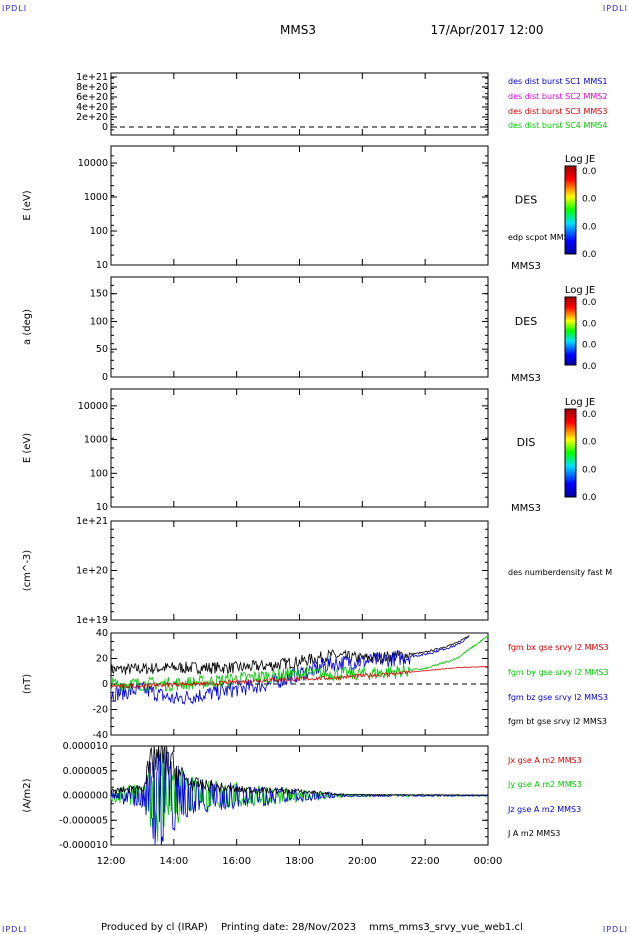 The image size is (630, 934). What do you see at coordinates (558, 697) in the screenshot?
I see `legend-label: fgm bz gse srvy l2 MMS3` at bounding box center [558, 697].